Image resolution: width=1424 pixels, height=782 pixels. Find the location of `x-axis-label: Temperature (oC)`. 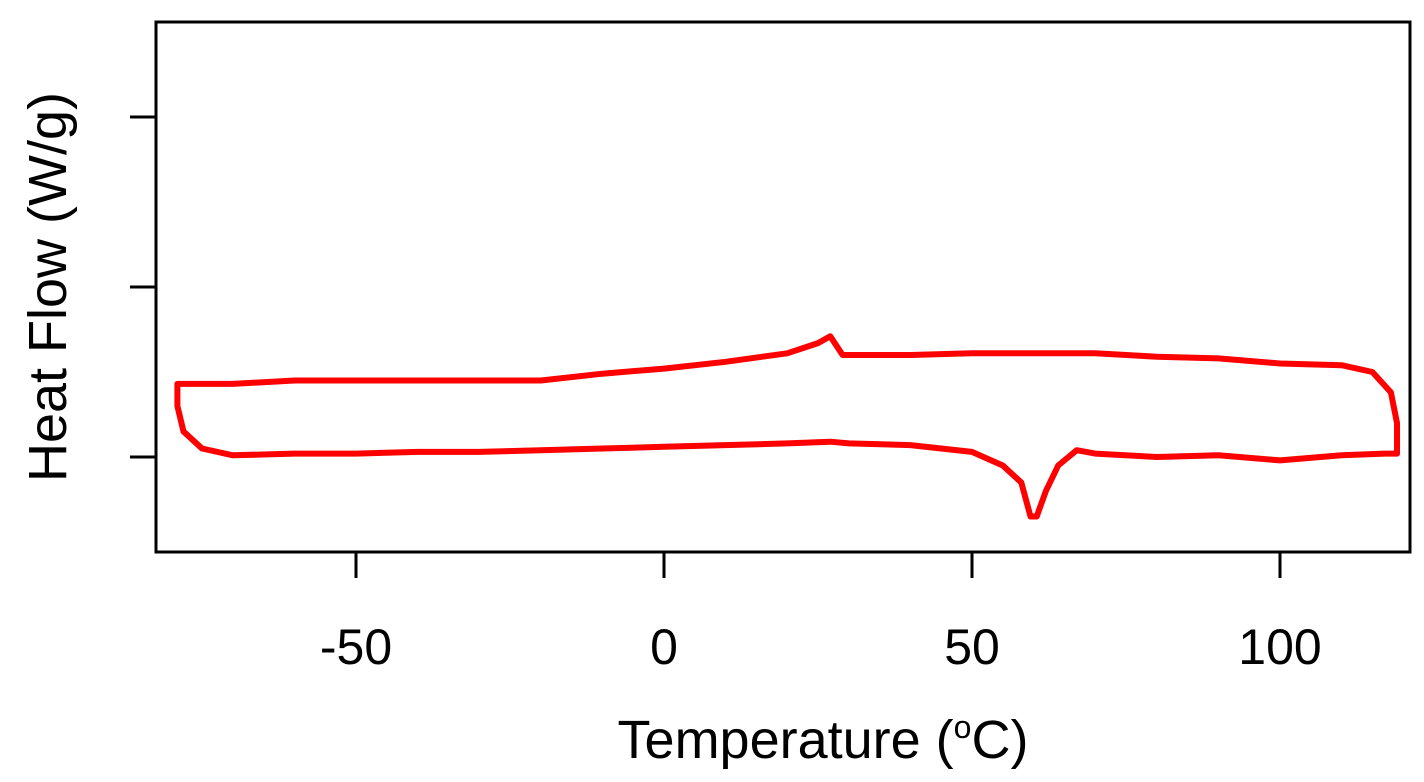

x-axis-label: Temperature (oC) is located at coordinates (823, 739).